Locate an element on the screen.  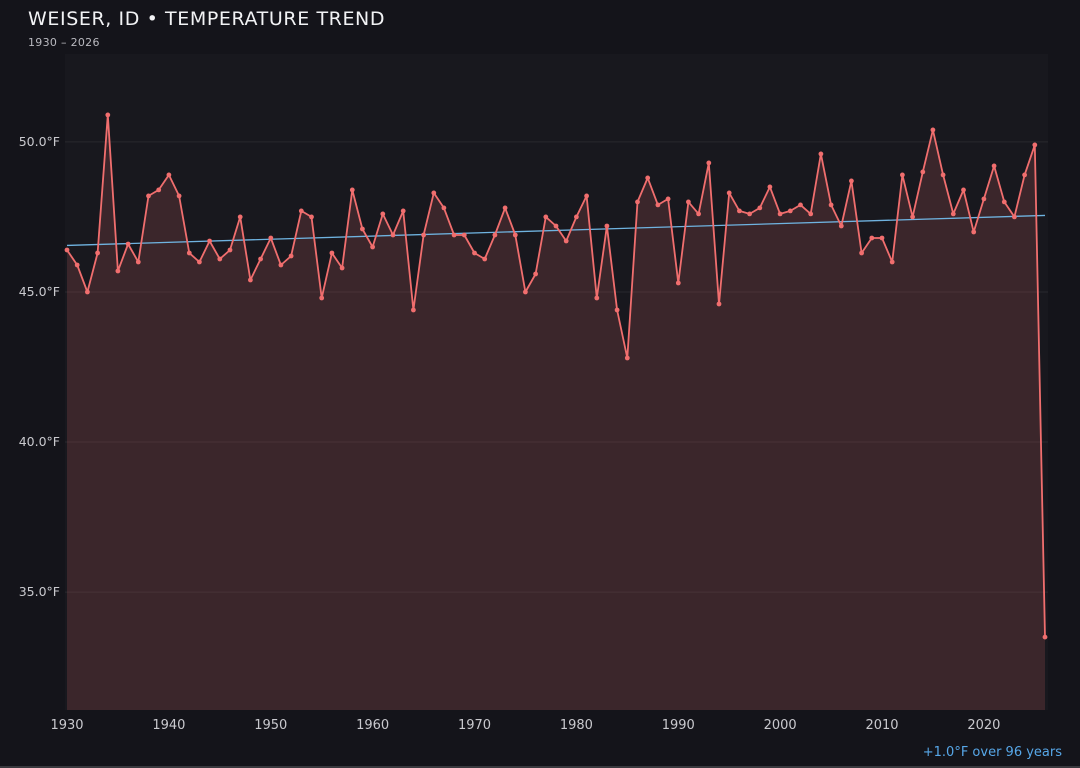
trend-summary-note: +1.0°F over 96 years is located at coordinates (992, 752).